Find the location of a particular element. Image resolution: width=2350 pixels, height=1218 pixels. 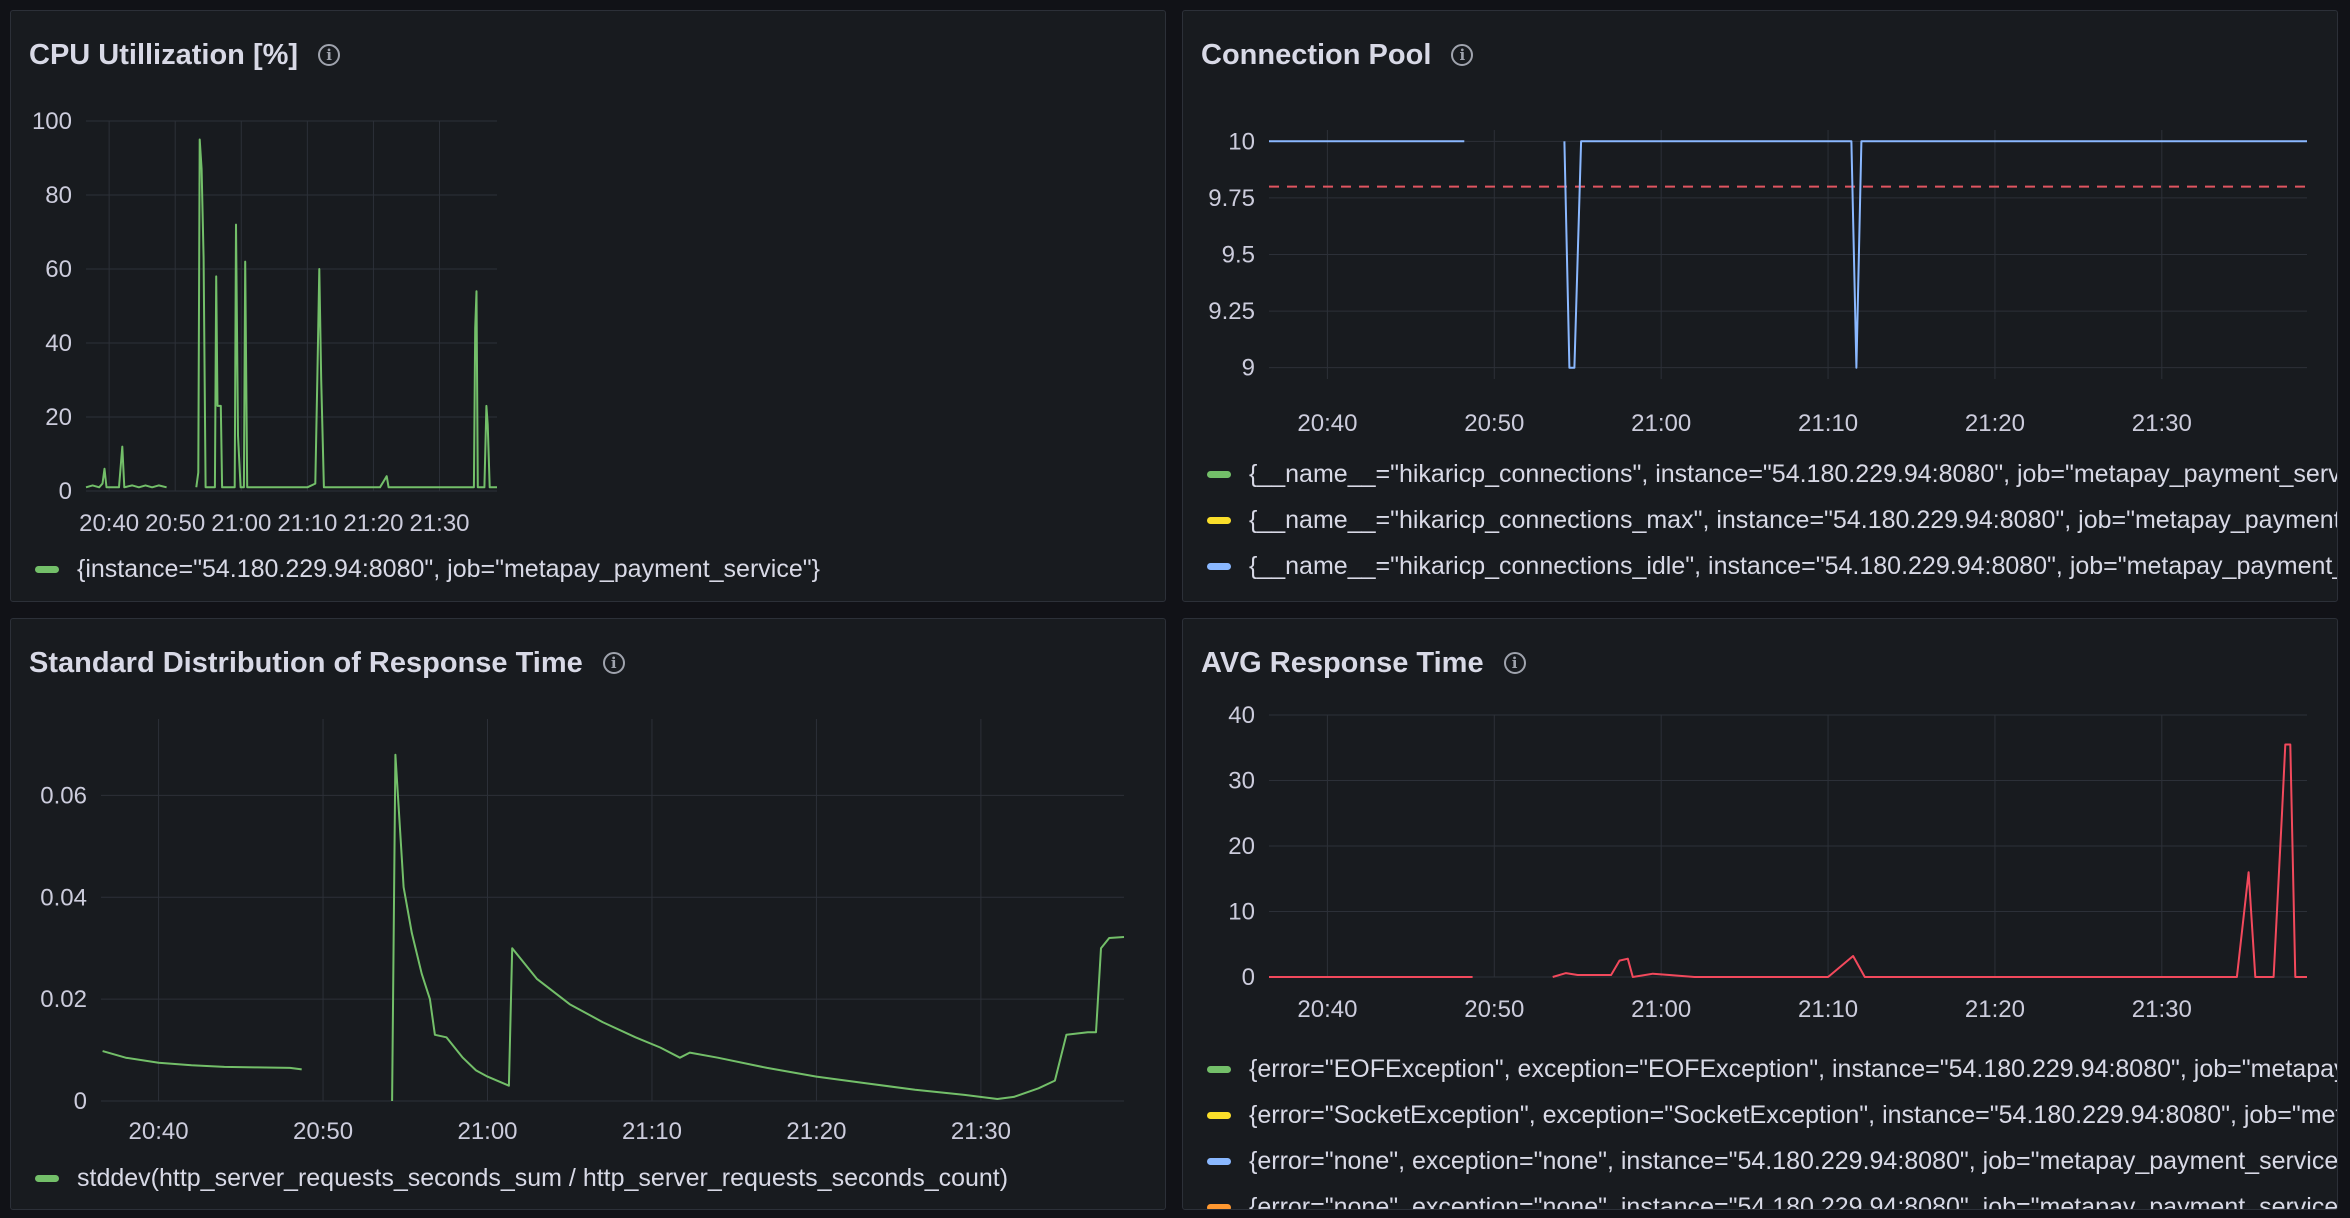

y-tick-label: 0.06 is located at coordinates (63, 795).